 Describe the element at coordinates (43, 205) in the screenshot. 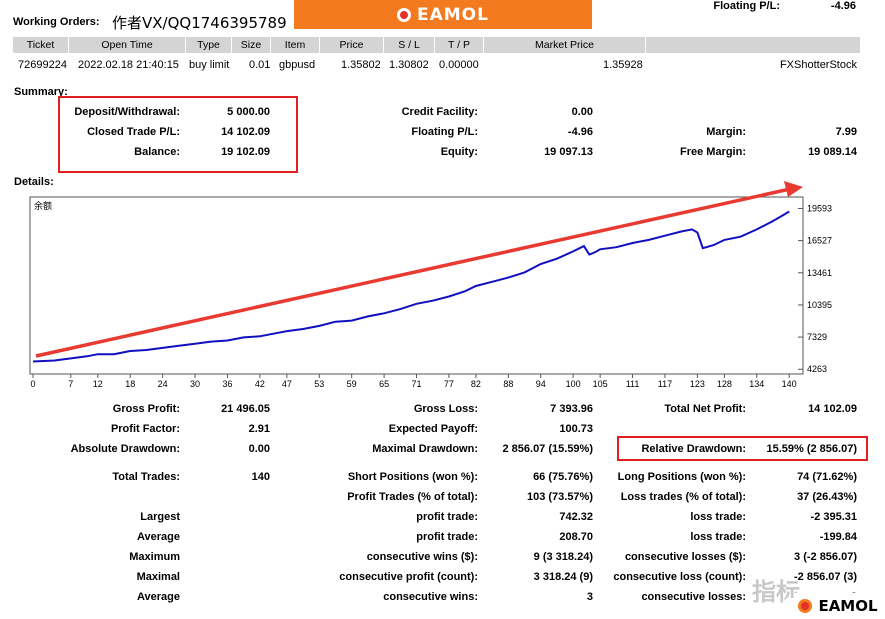

I see `chart-title: 余额` at that location.